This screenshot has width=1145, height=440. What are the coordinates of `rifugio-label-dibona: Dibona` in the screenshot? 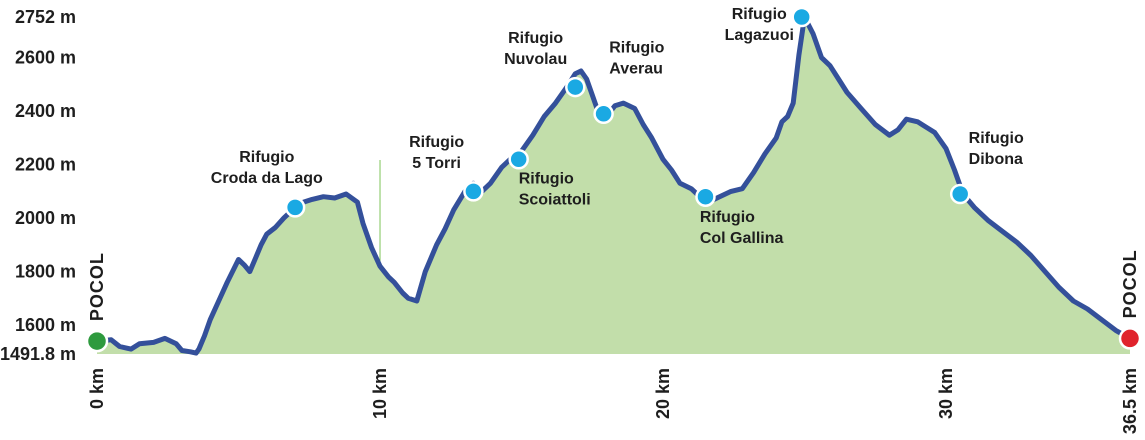 It's located at (996, 159).